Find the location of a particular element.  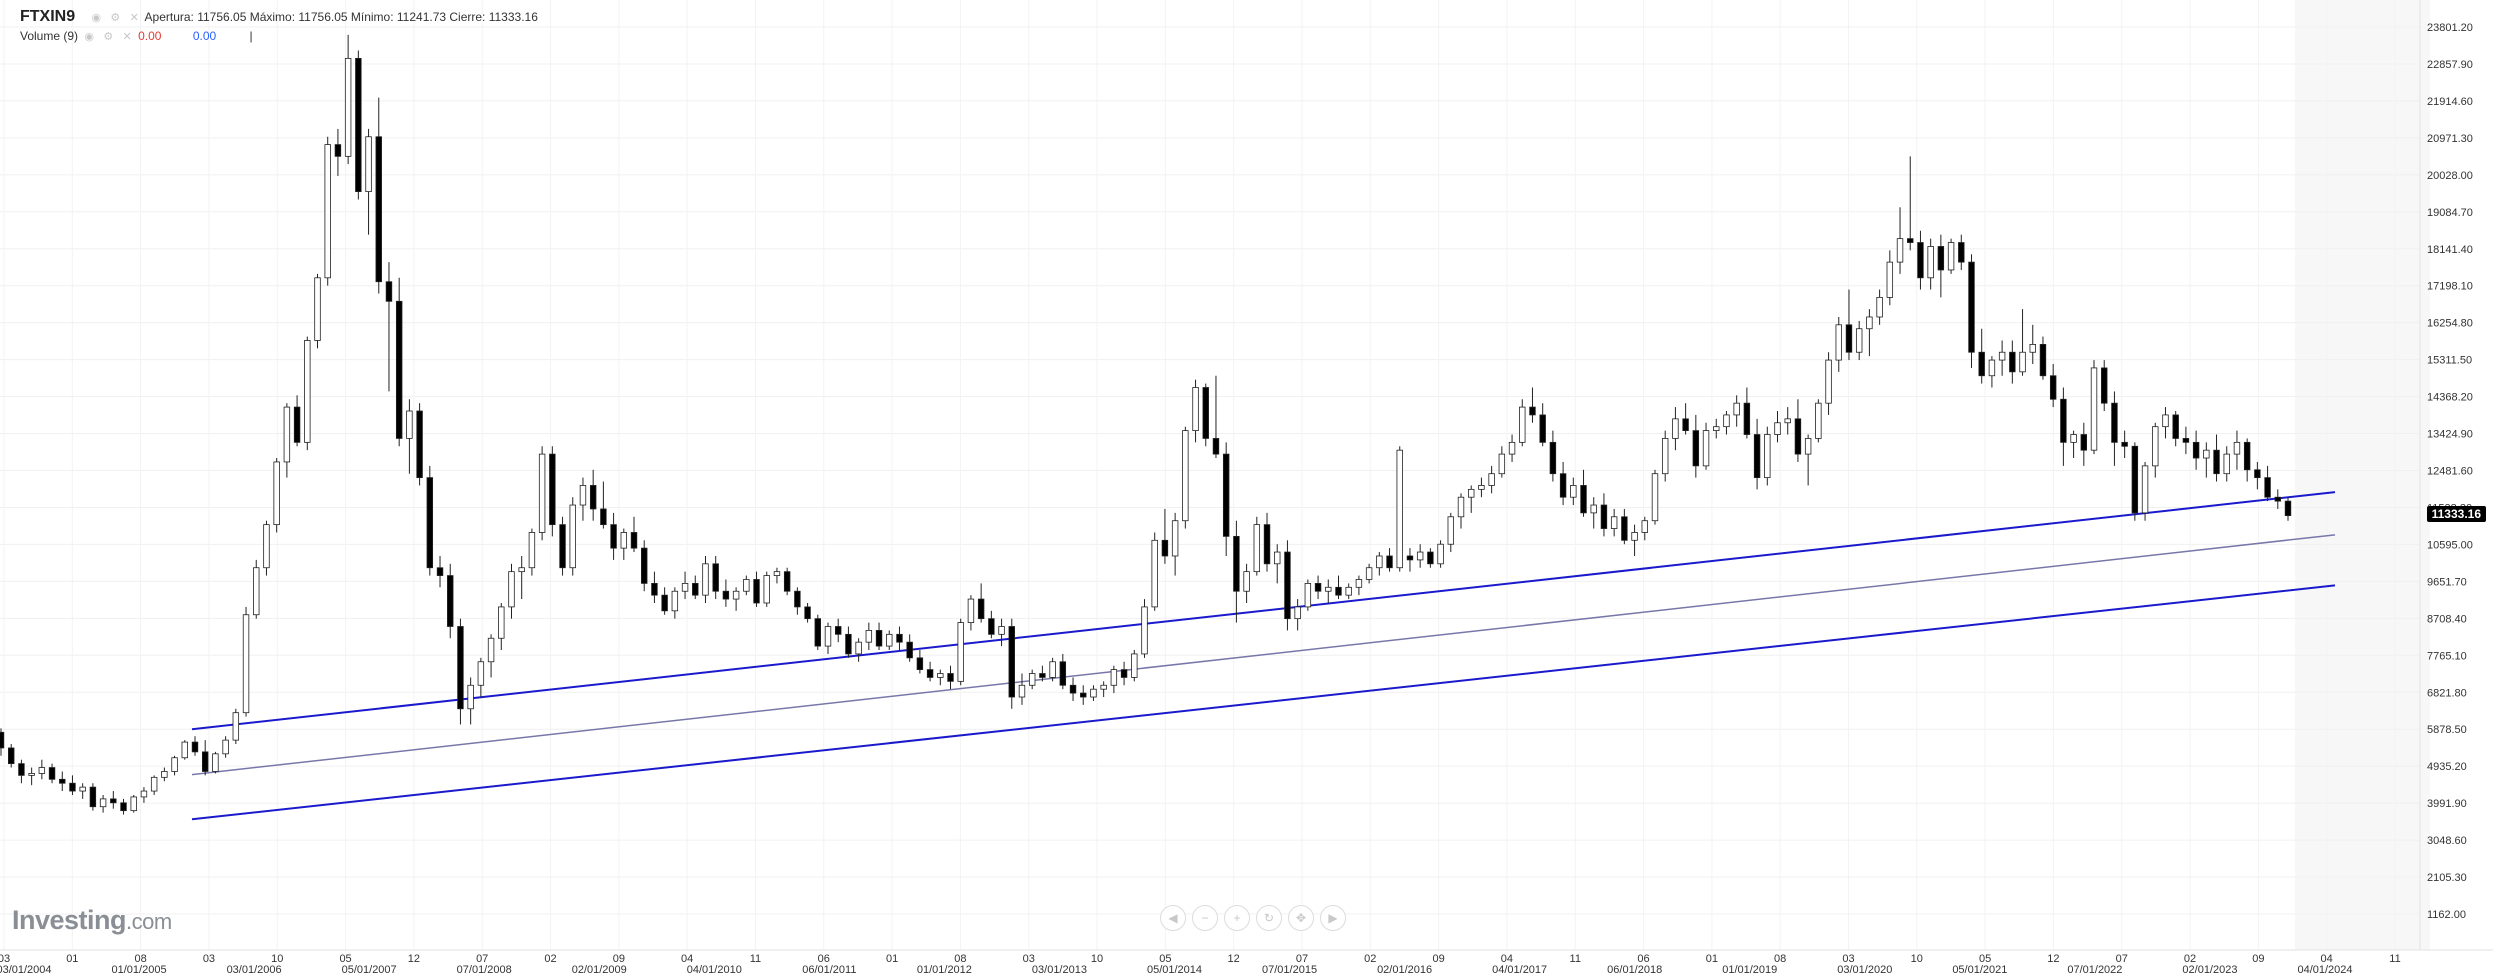

zoom-in-icon: + is located at coordinates (1237, 918).